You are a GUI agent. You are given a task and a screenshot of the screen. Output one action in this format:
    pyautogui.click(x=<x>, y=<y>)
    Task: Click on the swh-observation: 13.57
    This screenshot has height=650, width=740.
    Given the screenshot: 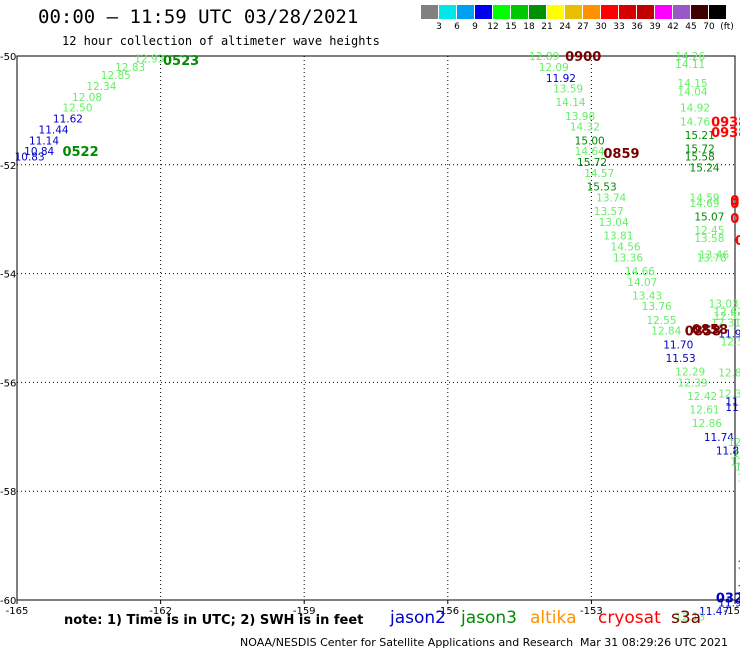 What is the action you would take?
    pyautogui.click(x=609, y=212)
    